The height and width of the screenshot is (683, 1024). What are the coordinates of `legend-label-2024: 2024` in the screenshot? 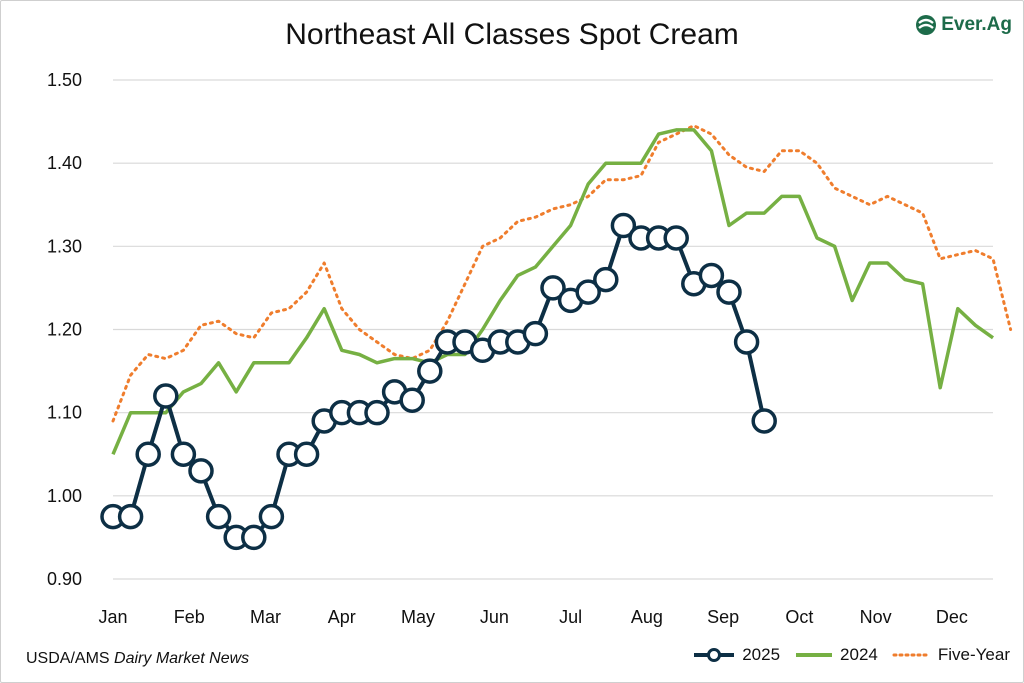 It's located at (859, 654).